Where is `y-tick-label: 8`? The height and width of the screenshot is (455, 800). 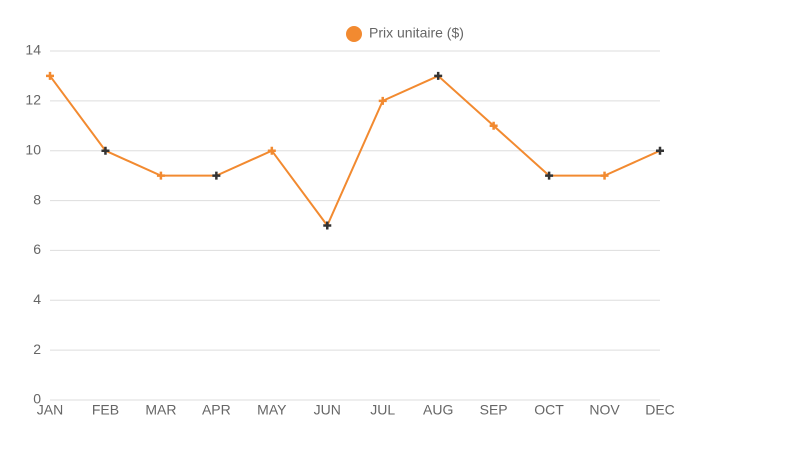 y-tick-label: 8 is located at coordinates (37, 199).